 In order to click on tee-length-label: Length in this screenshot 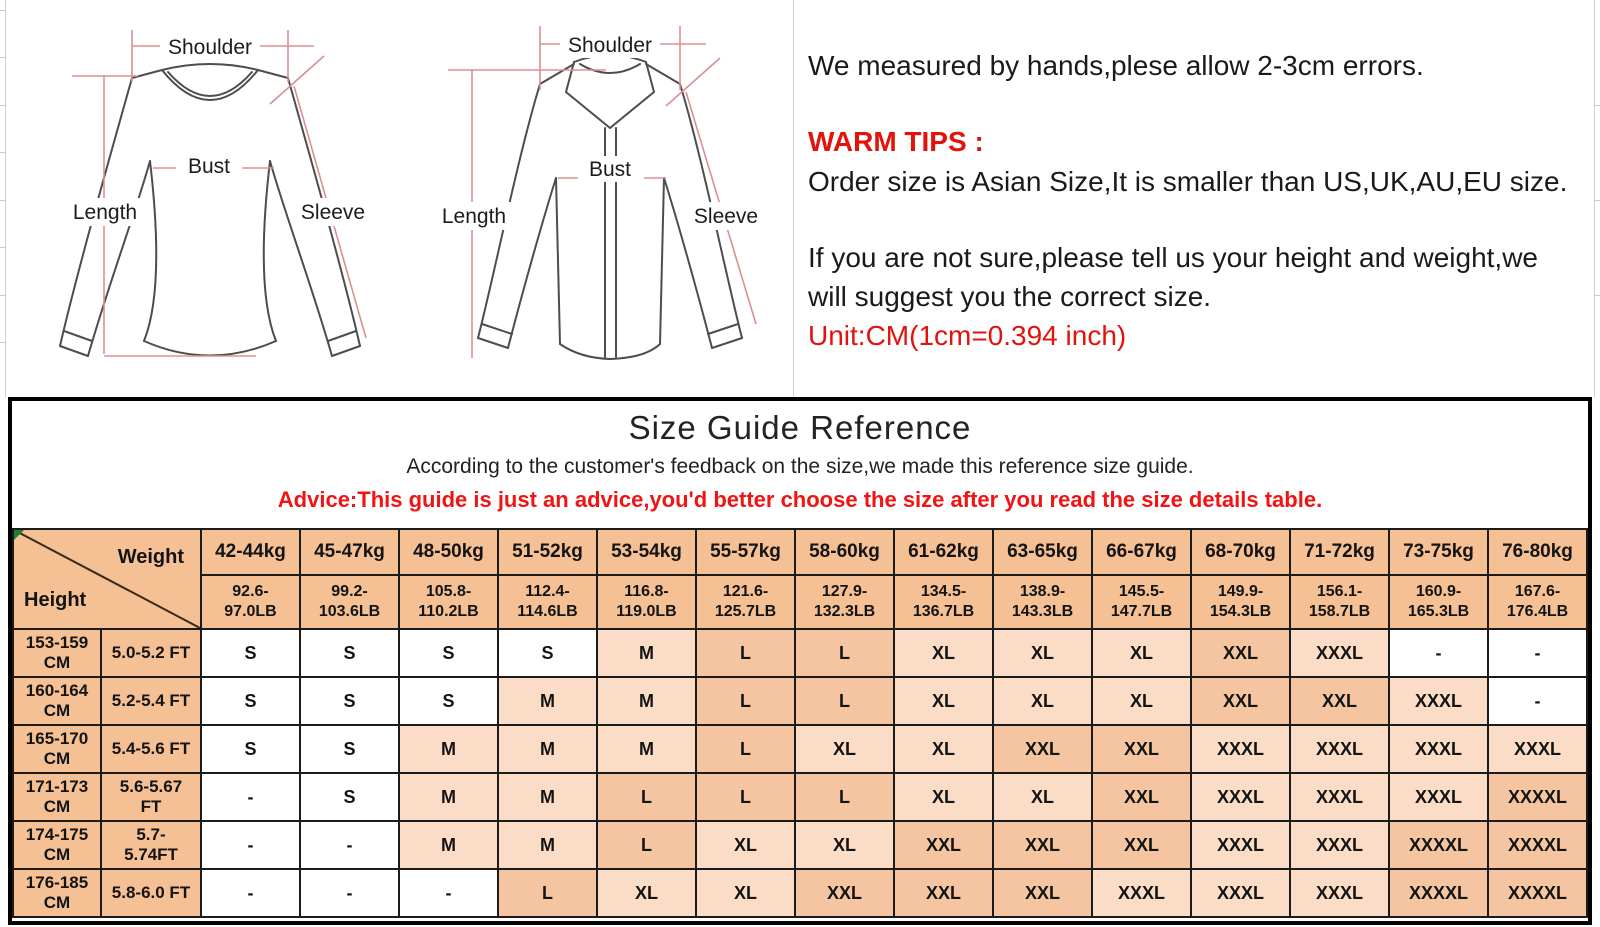, I will do `click(105, 212)`.